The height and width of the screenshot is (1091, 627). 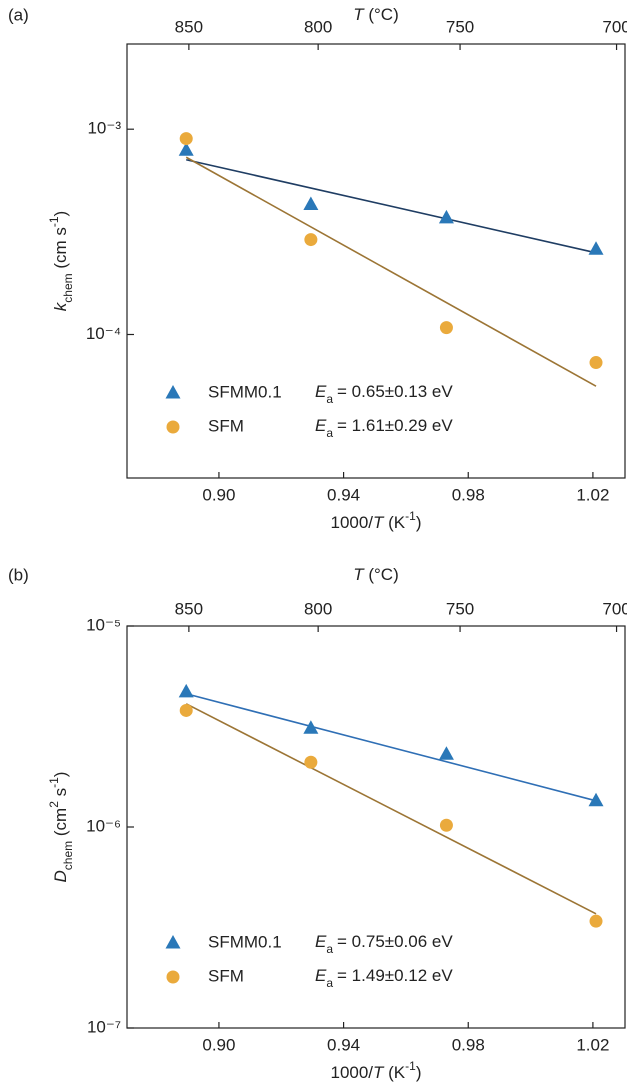 I want to click on y-axis-label: kchem (cm s-1), so click(x=61, y=261).